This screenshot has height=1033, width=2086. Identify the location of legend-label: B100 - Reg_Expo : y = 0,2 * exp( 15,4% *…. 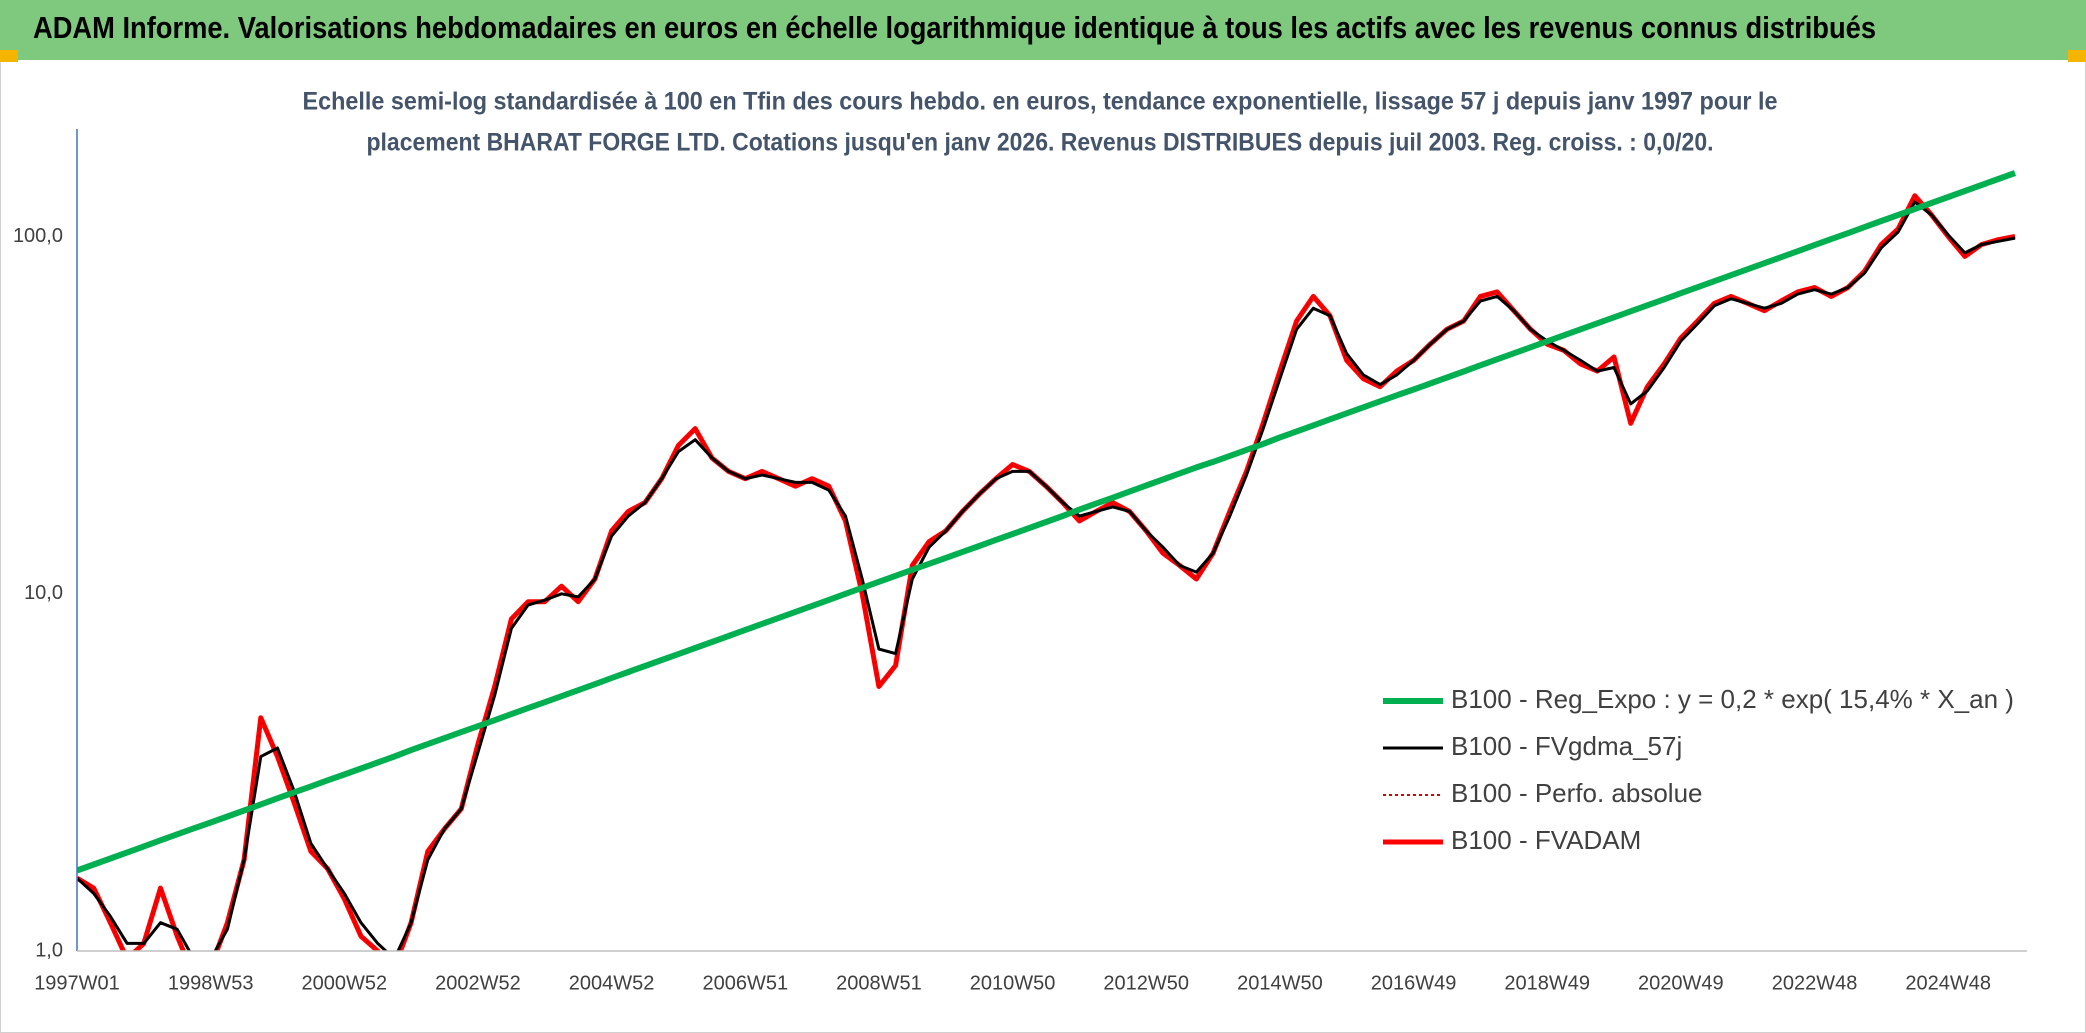
(1732, 699).